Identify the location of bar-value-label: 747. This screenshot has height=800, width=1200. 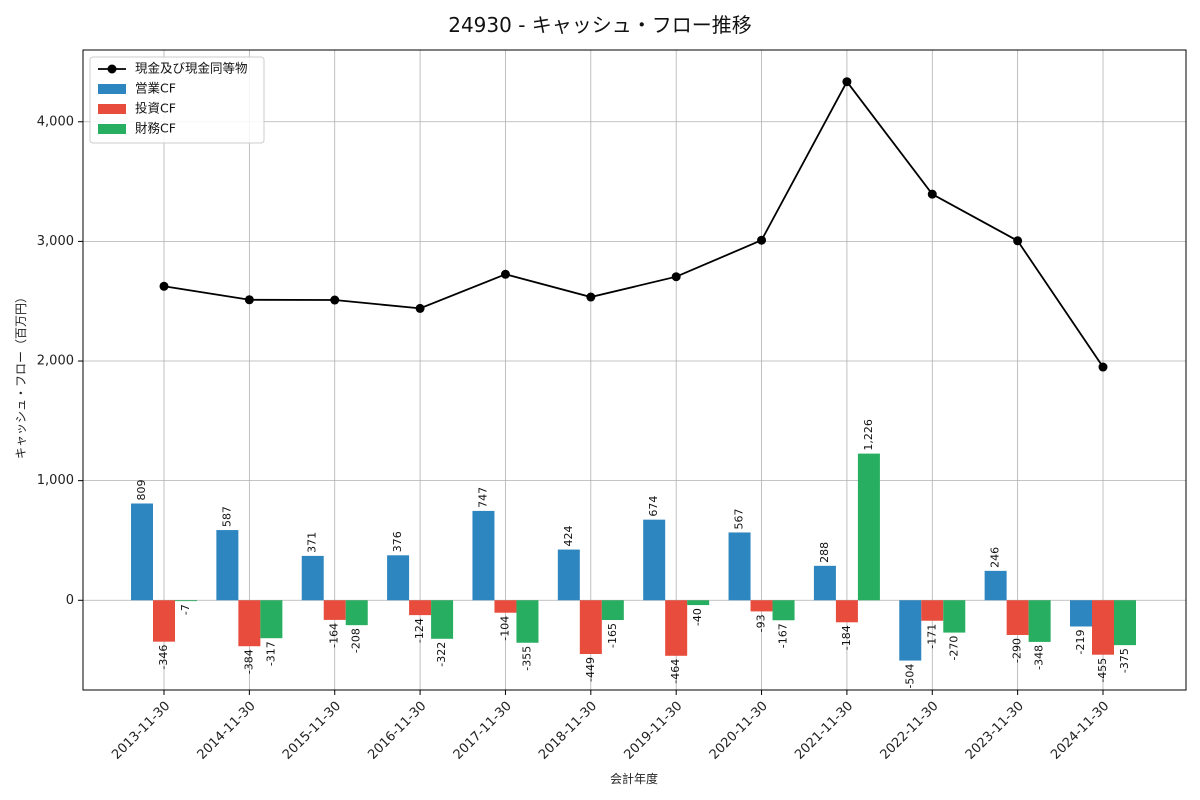
(482, 497).